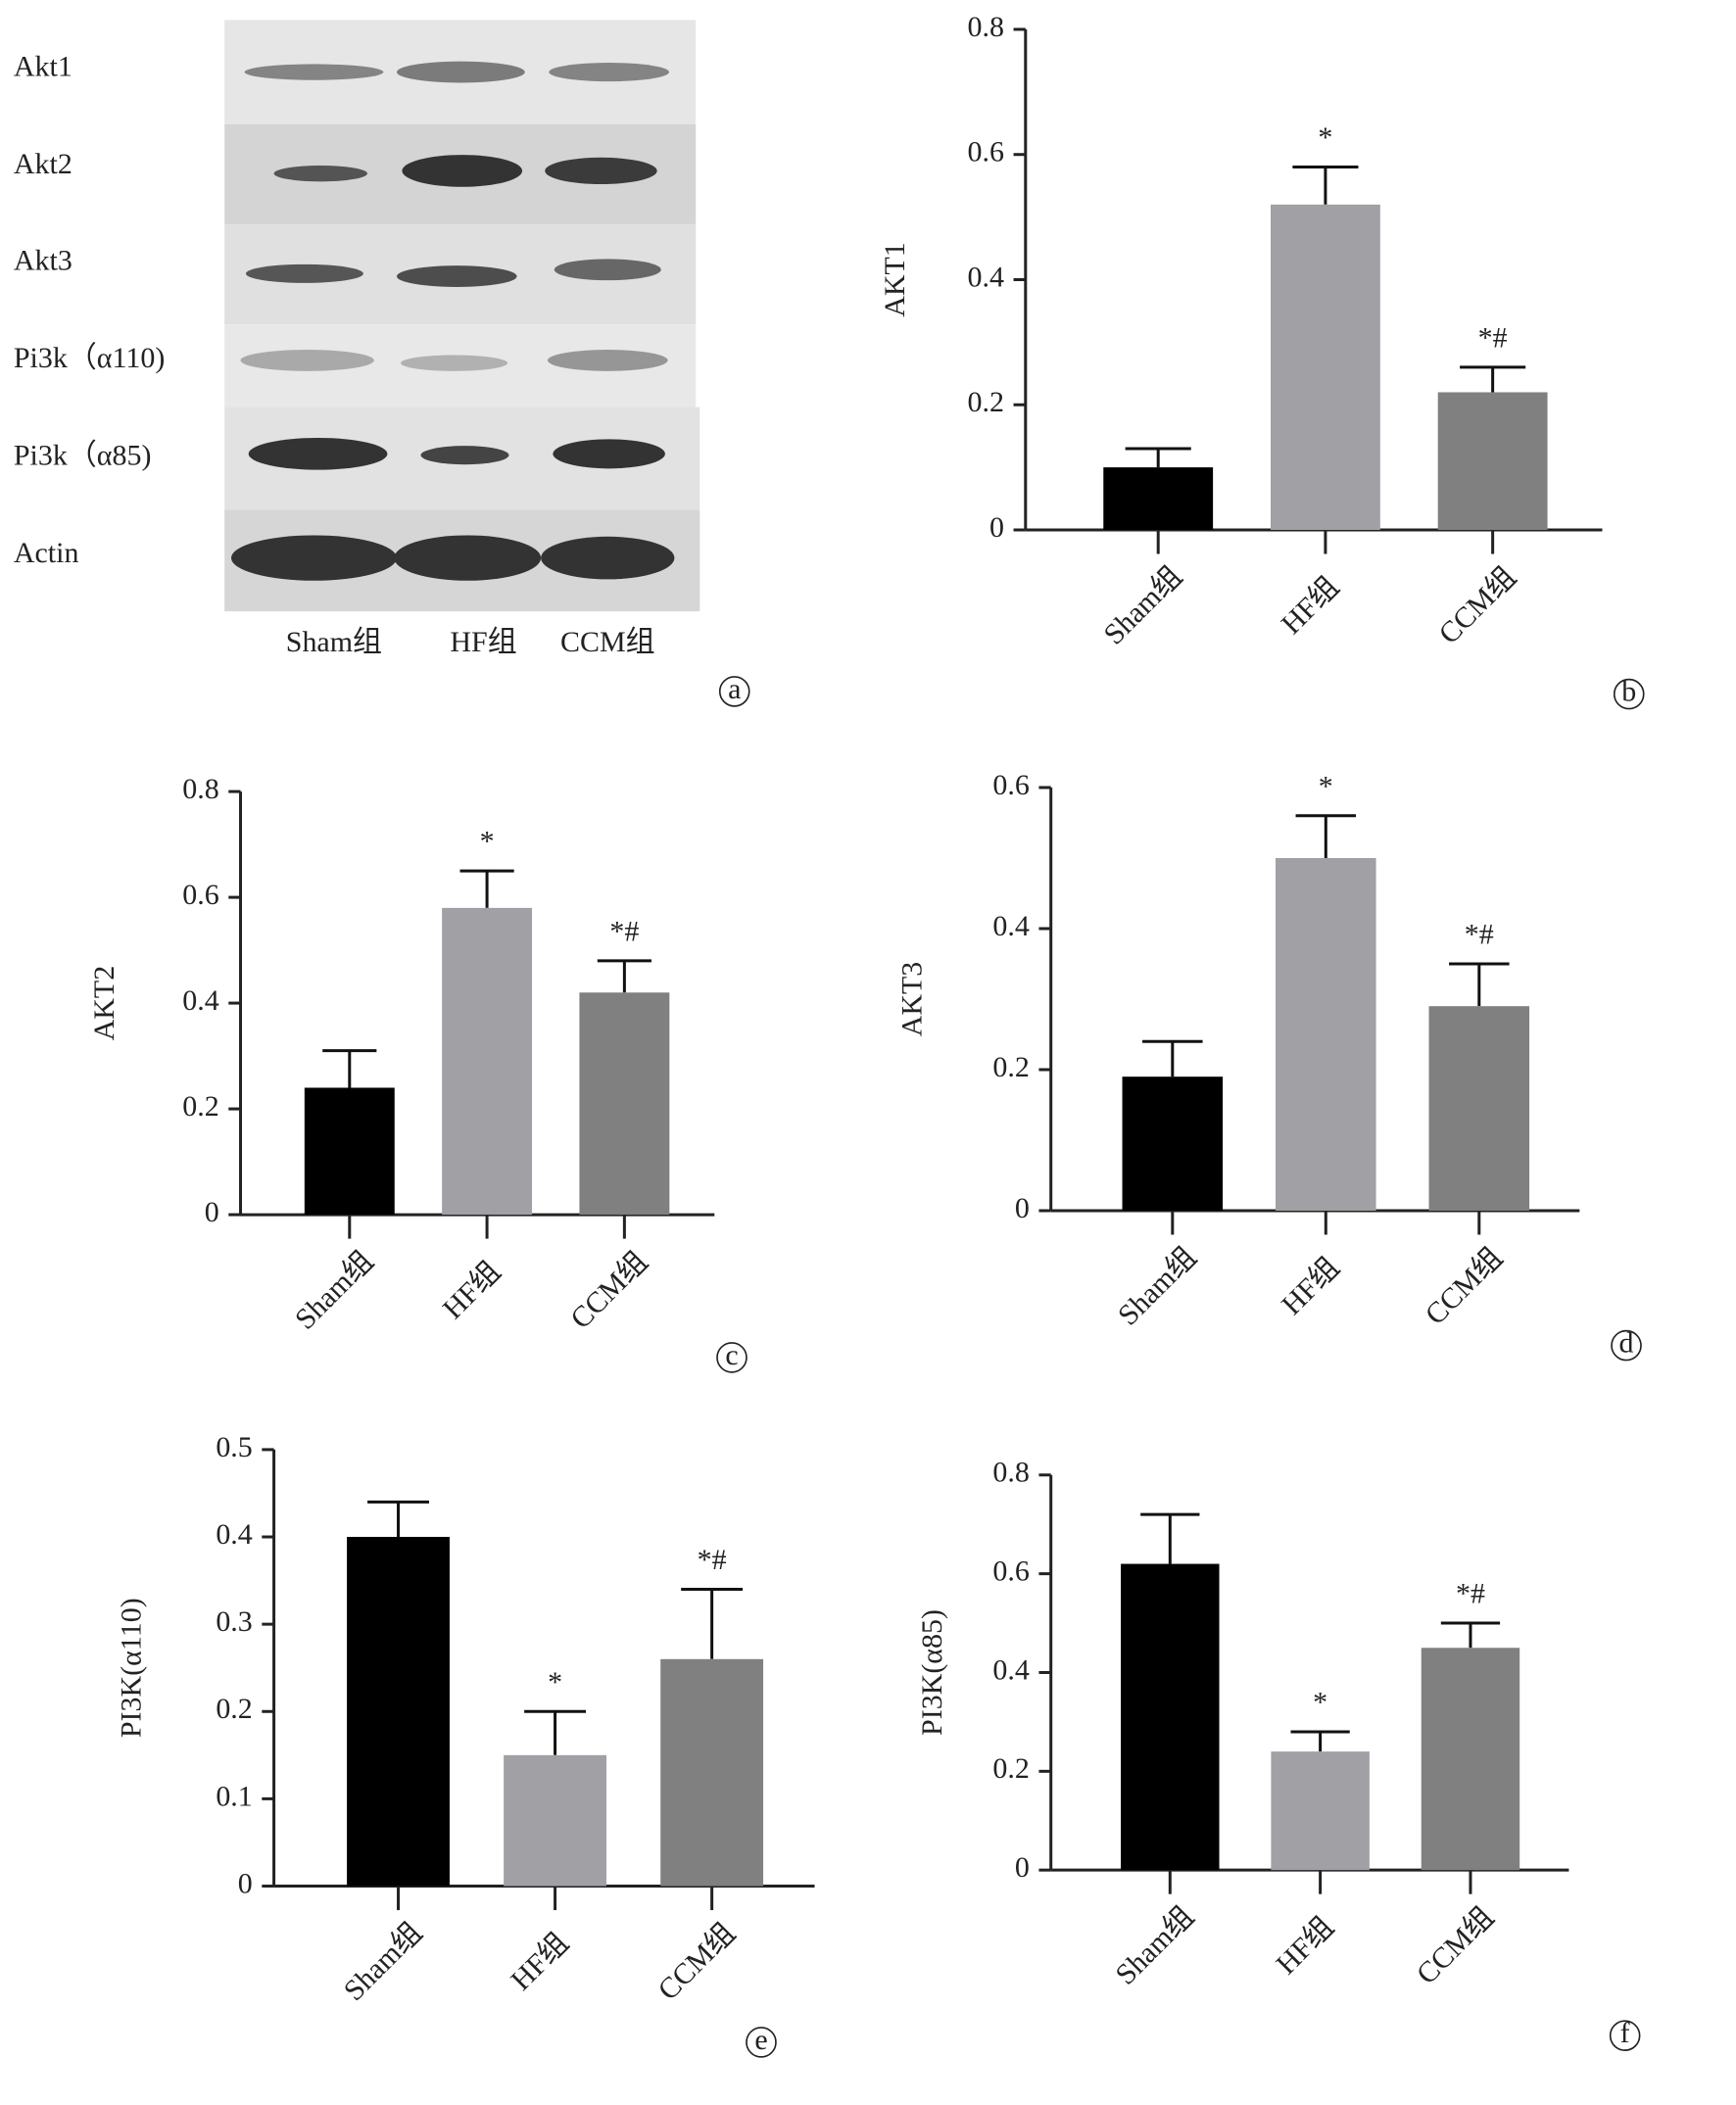 This screenshot has height=2105, width=1736. Describe the element at coordinates (912, 999) in the screenshot. I see `y-axis-label: AKT3` at that location.